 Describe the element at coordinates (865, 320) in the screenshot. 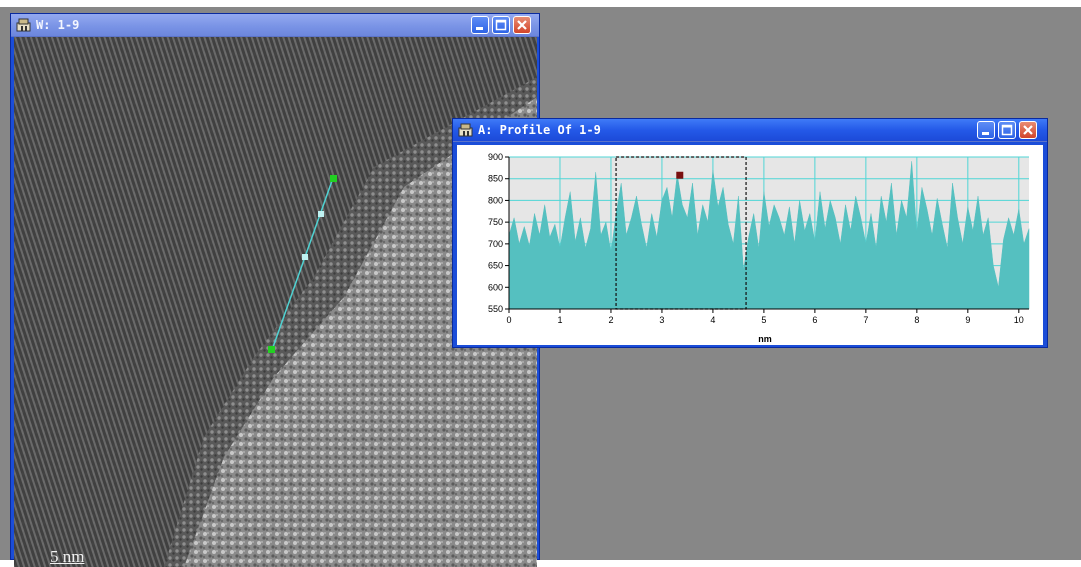

I see `x-tick-label: 7` at that location.